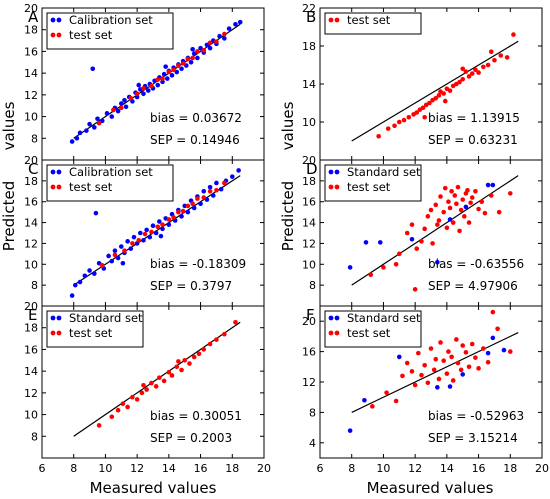 This screenshot has width=550, height=499. What do you see at coordinates (473, 438) in the screenshot?
I see `sep-annotation: SEP = 3.15214` at bounding box center [473, 438].